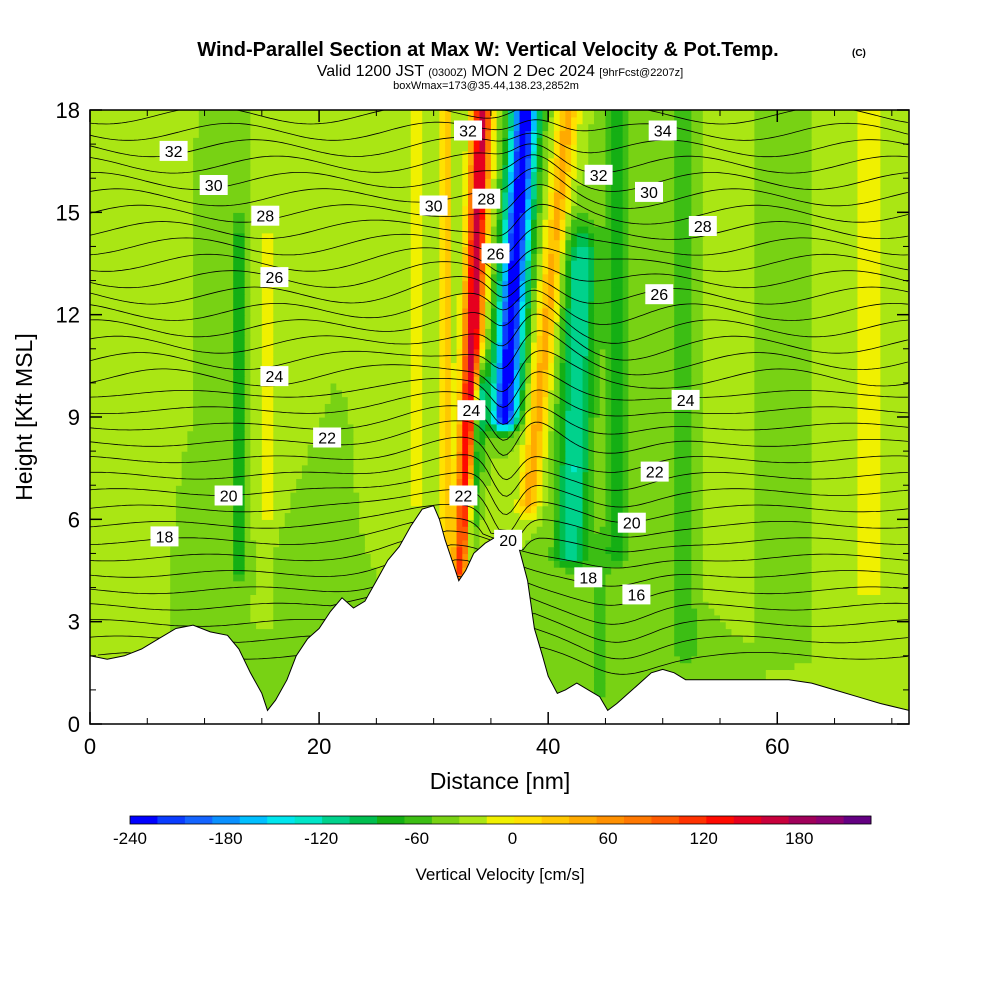 The height and width of the screenshot is (1000, 1000). I want to click on colorbar-frame, so click(500, 820).